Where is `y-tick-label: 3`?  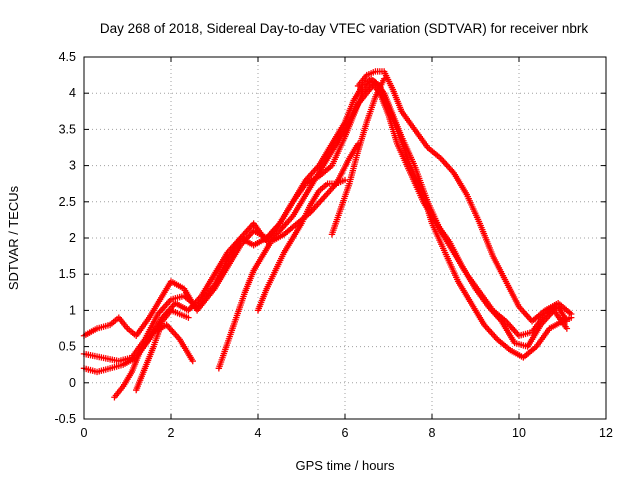 y-tick-label: 3 is located at coordinates (72, 166).